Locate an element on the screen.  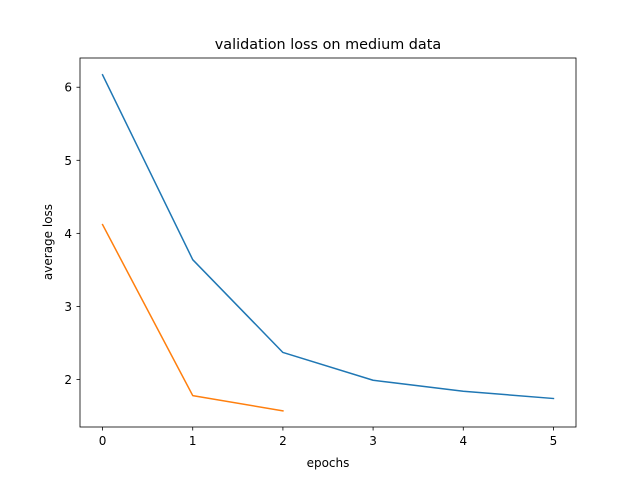
y-tick-label: 2 is located at coordinates (68, 380).